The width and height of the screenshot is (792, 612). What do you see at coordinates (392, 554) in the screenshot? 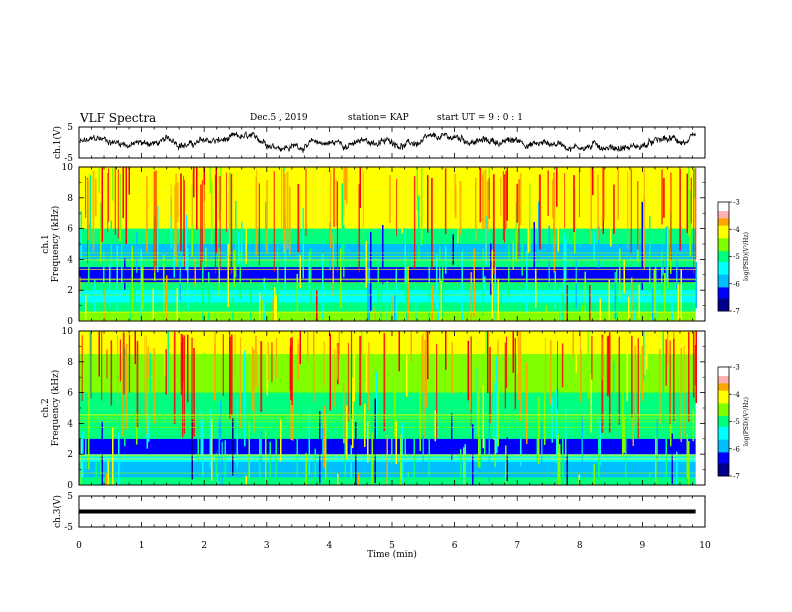
I see `x-axis-label: Time (min)` at bounding box center [392, 554].